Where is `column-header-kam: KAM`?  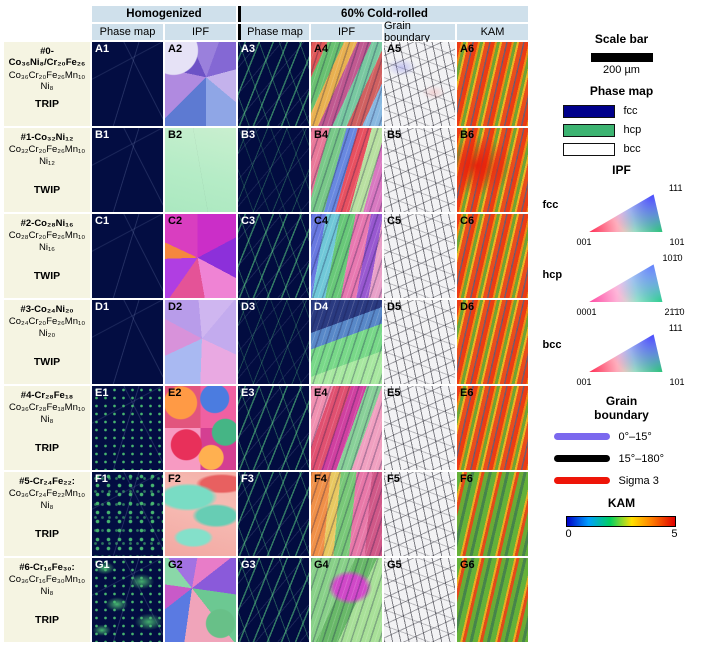
column-header-kam: KAM is located at coordinates (492, 32).